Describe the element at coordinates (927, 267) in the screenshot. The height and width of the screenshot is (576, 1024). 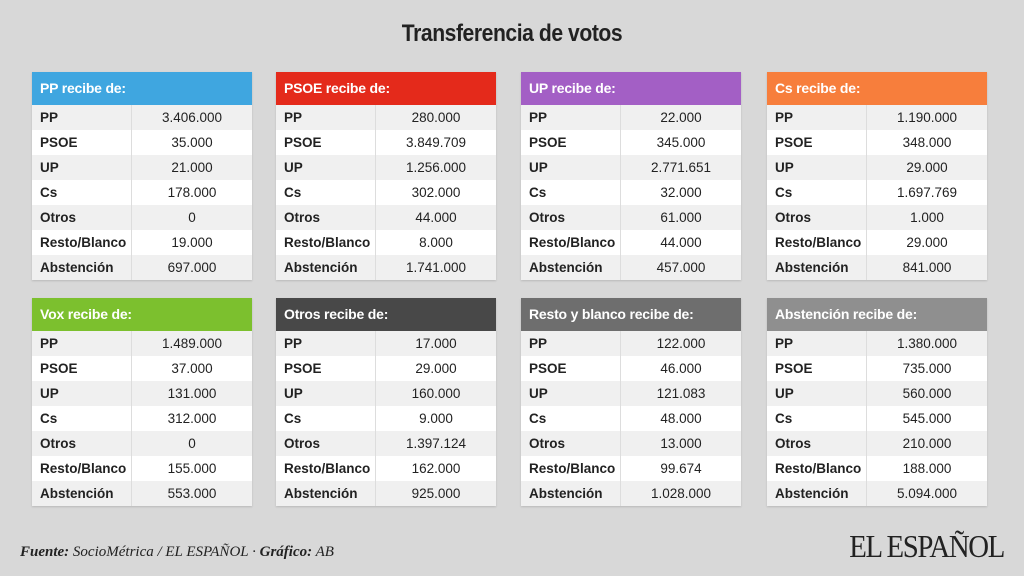
I see `row-value: 841.000` at that location.